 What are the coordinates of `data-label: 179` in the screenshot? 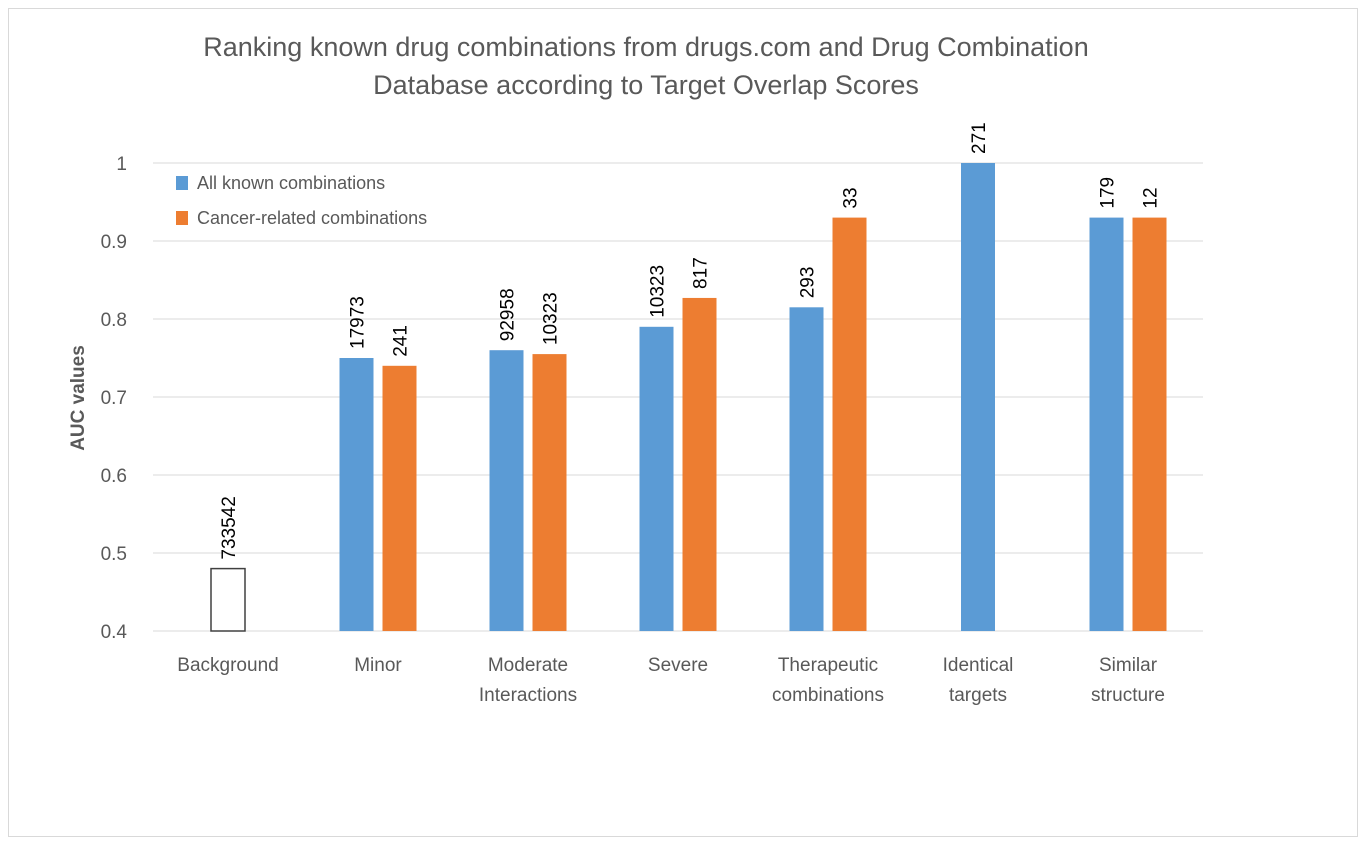 It's located at (1108, 193).